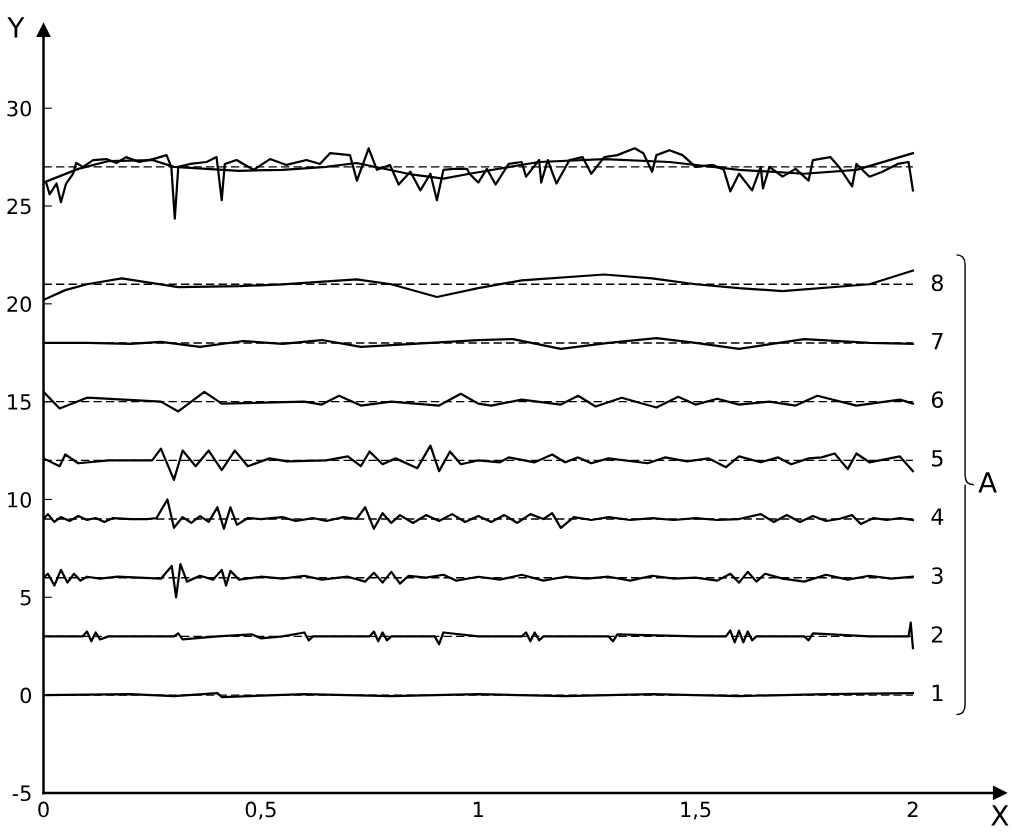 The width and height of the screenshot is (1012, 832). I want to click on y-tick-label: 15, so click(19, 402).